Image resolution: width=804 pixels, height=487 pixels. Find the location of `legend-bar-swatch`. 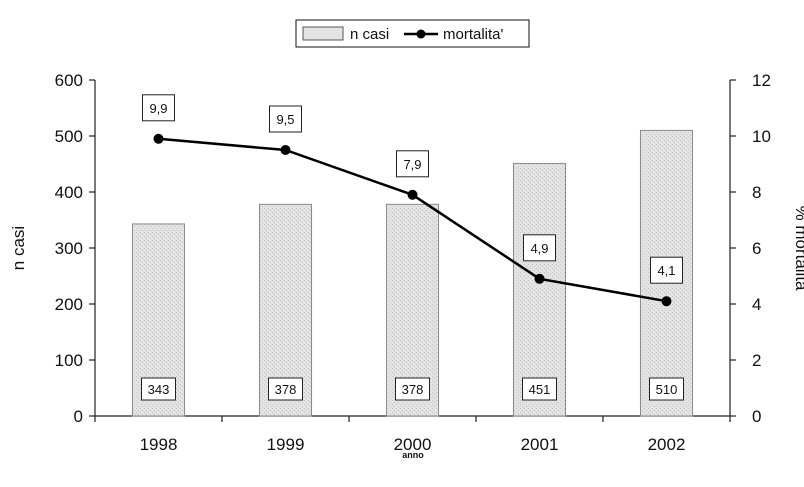

legend-bar-swatch is located at coordinates (323, 33).